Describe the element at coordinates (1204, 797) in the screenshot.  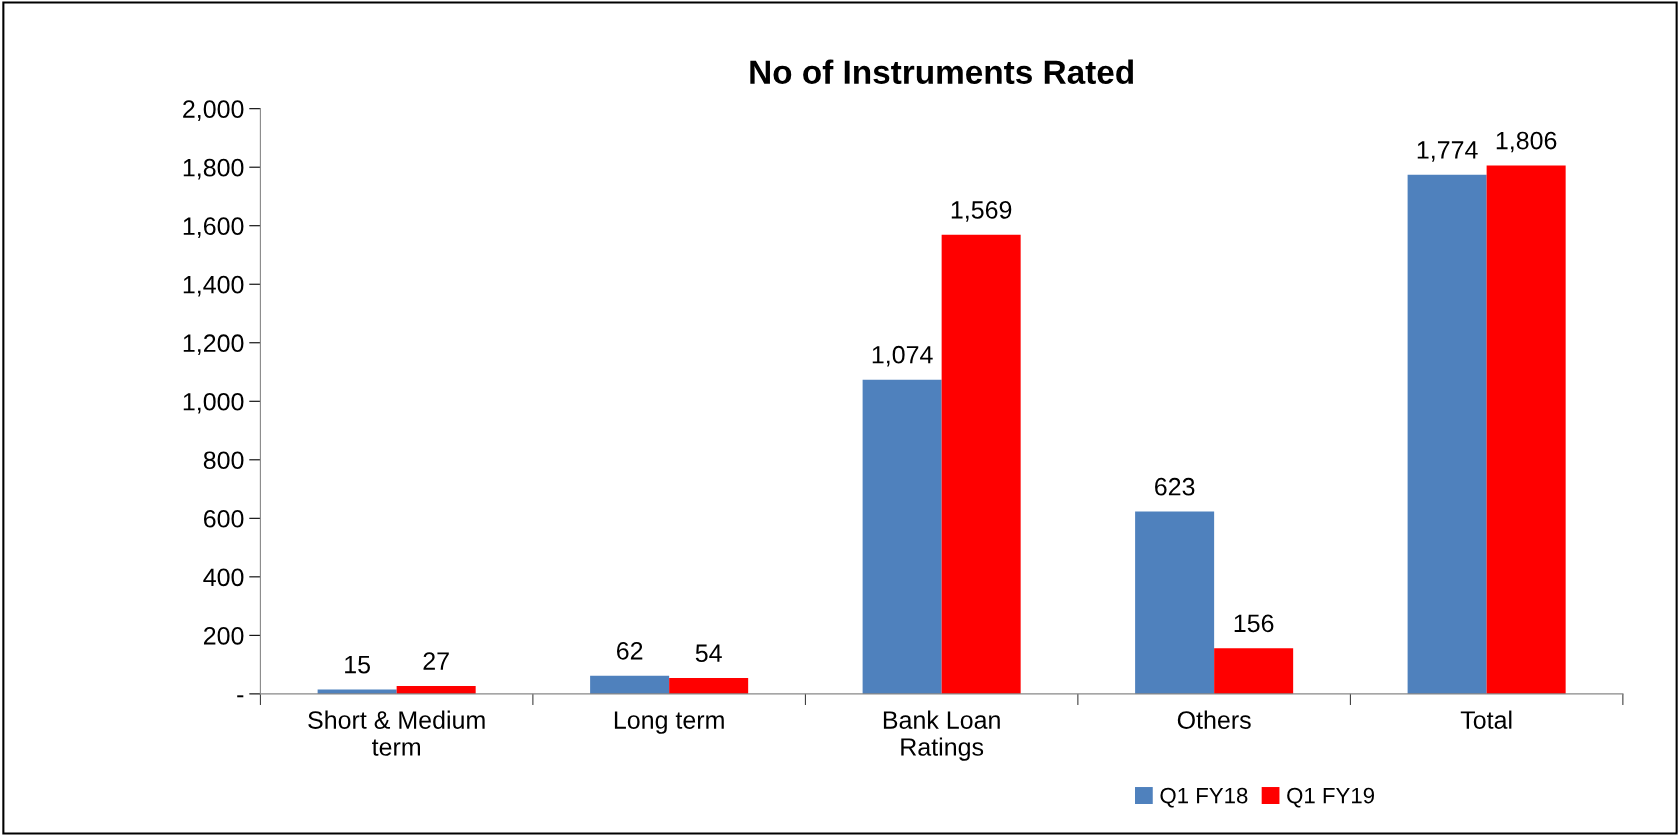
I see `legend-label: Q1 FY18` at that location.